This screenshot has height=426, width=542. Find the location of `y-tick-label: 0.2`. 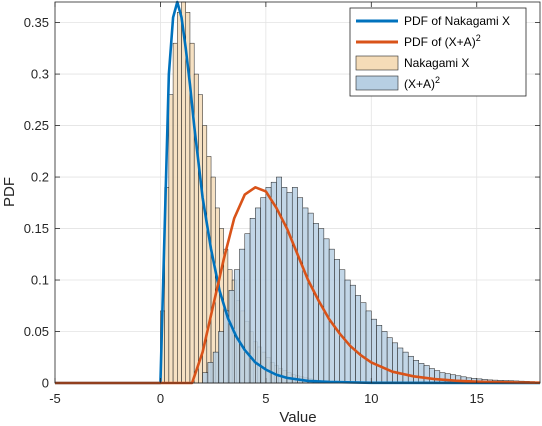

y-tick-label: 0.2 is located at coordinates (40, 177).